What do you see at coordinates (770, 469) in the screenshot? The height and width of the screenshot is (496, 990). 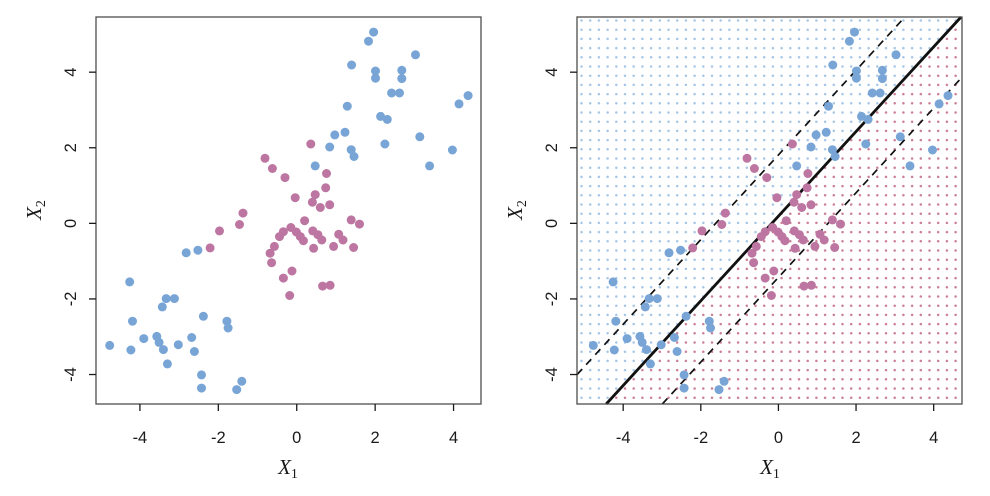 I see `x-axis-title-right: X1` at bounding box center [770, 469].